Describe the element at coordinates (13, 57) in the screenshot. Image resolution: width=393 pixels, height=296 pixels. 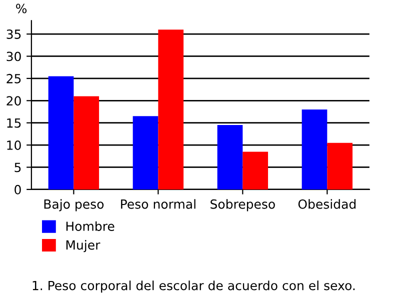
I see `y-tick-label: 30` at that location.